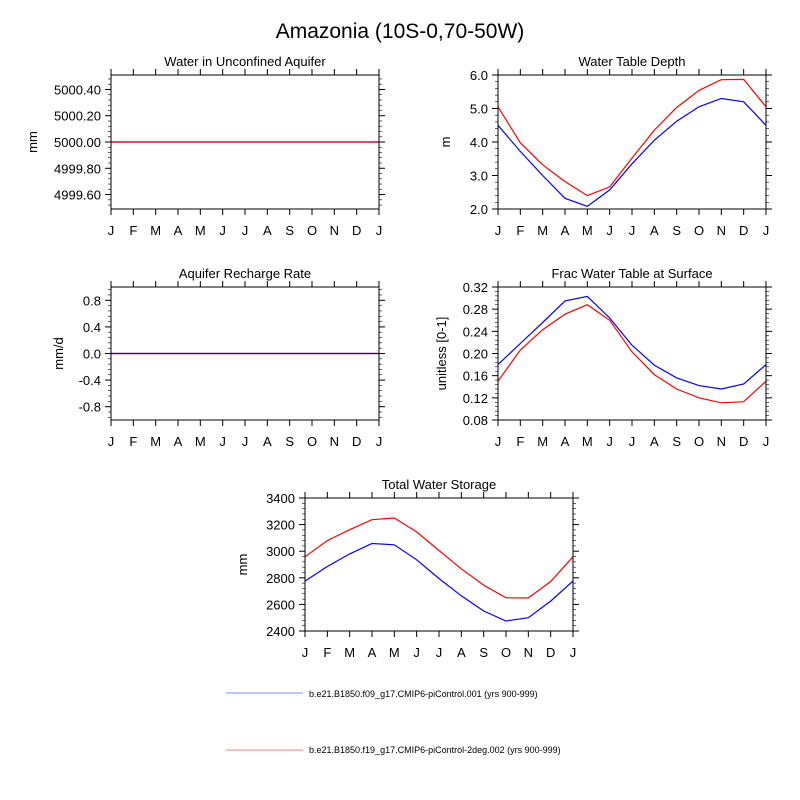 The width and height of the screenshot is (800, 800). I want to click on panel-title: Water in Unconfined Aquifer, so click(245, 61).